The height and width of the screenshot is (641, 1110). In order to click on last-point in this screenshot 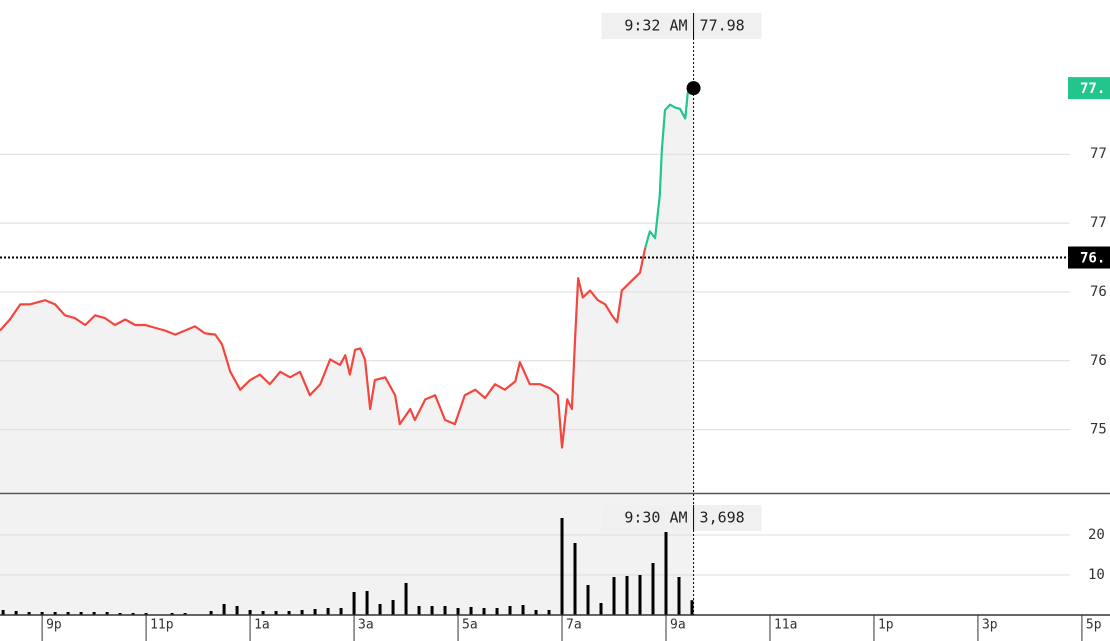, I will do `click(693, 88)`.